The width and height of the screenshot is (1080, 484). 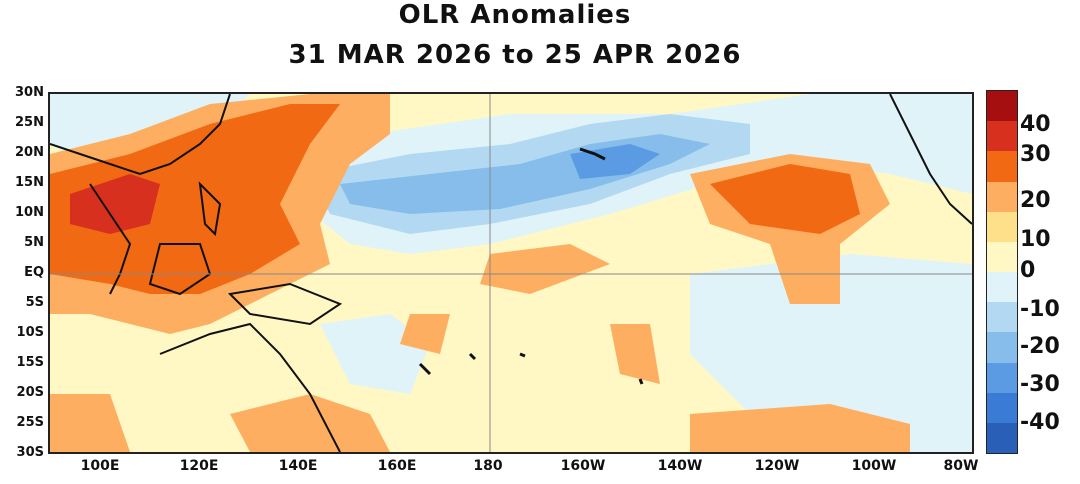 What do you see at coordinates (1035, 239) in the screenshot?
I see `colorbar-label-10: 10` at bounding box center [1035, 239].